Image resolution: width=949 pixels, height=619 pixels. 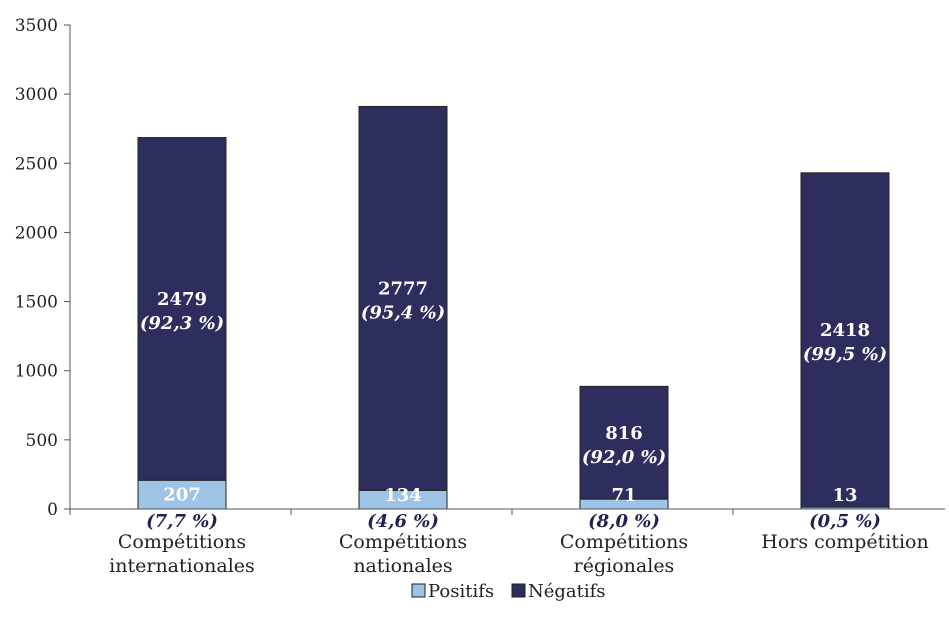 I want to click on data-label-negatifs-percent: (92,3 %), so click(x=182, y=323).